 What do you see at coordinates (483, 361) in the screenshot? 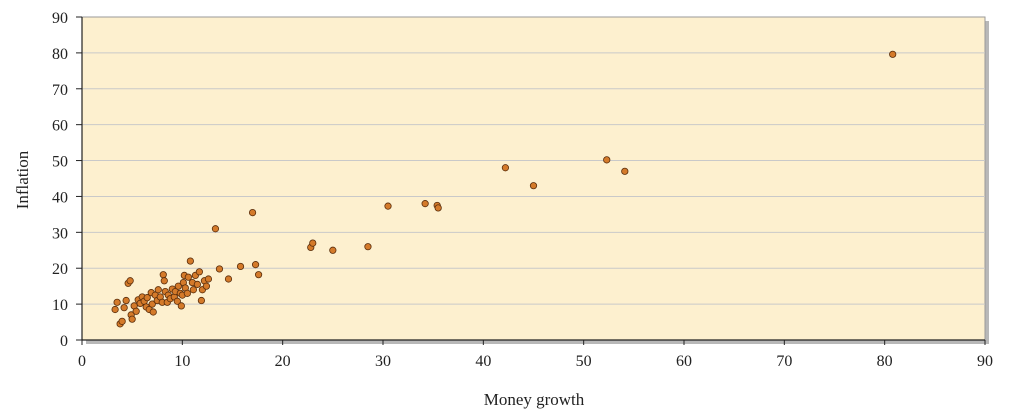
I see `x-tick-label: 40` at bounding box center [483, 361].